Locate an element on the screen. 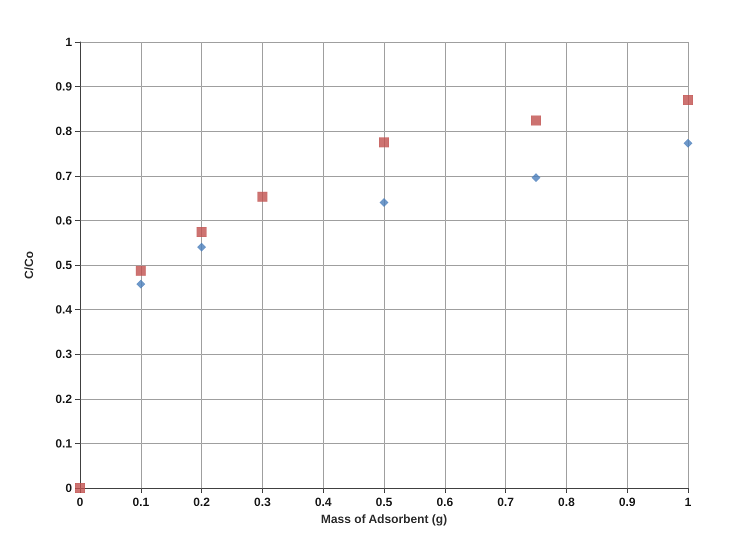  y-tick-label: 0.1 is located at coordinates (63, 443).